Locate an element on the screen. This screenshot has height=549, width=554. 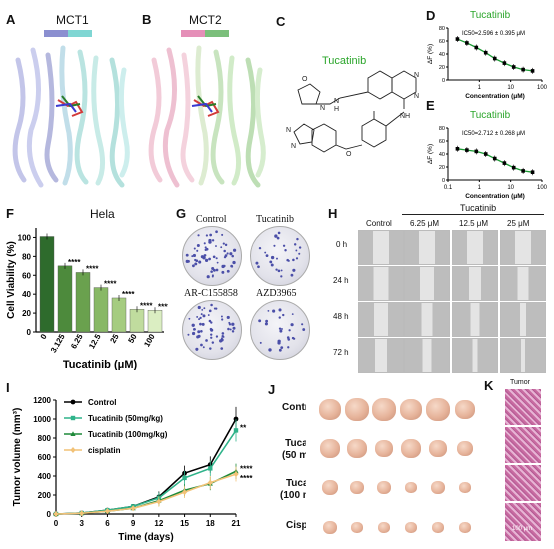
panel-h-letter: H is located at coordinates (333, 213).